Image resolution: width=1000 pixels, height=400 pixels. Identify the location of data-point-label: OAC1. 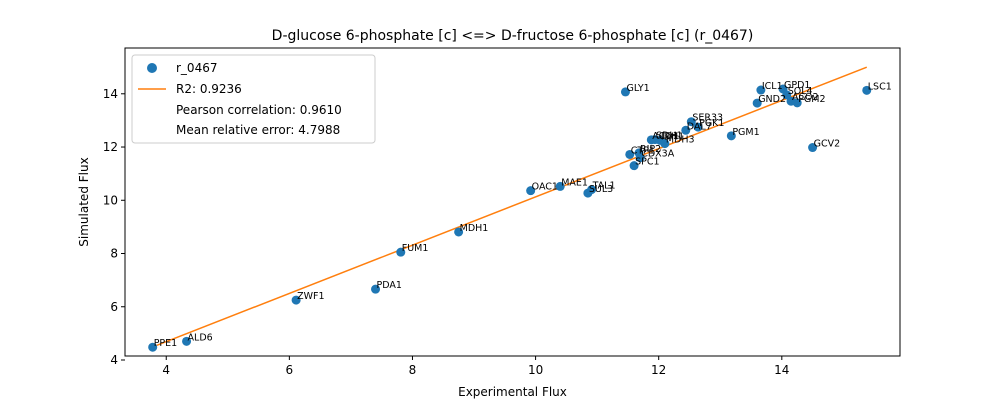
(545, 187).